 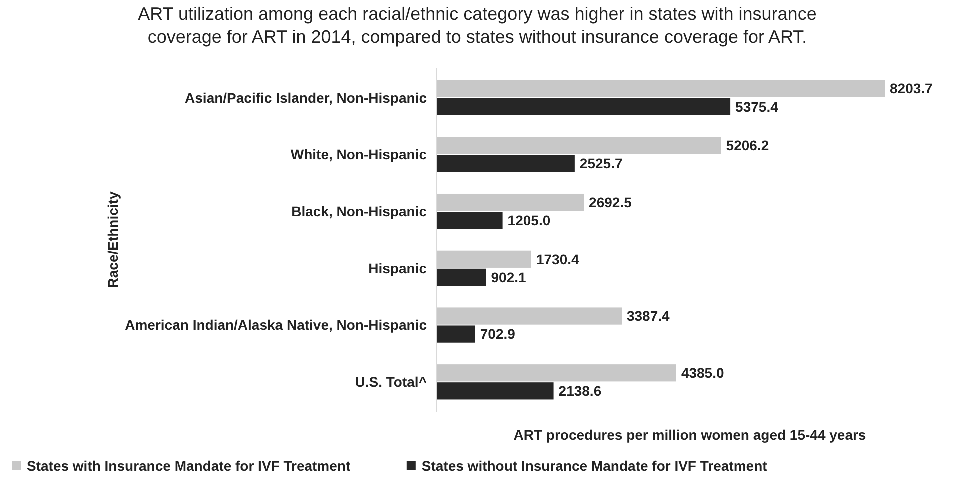 I want to click on y-axis-title: Race/Ethnicity, so click(x=113, y=240).